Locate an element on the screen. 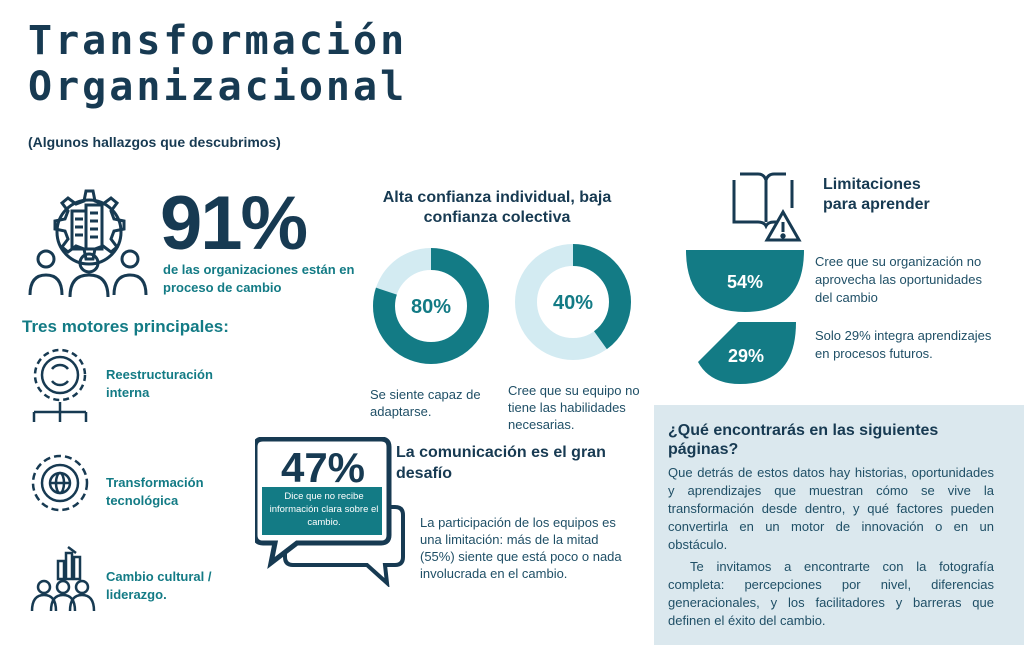  donut-chart-1: 80% is located at coordinates (431, 306).